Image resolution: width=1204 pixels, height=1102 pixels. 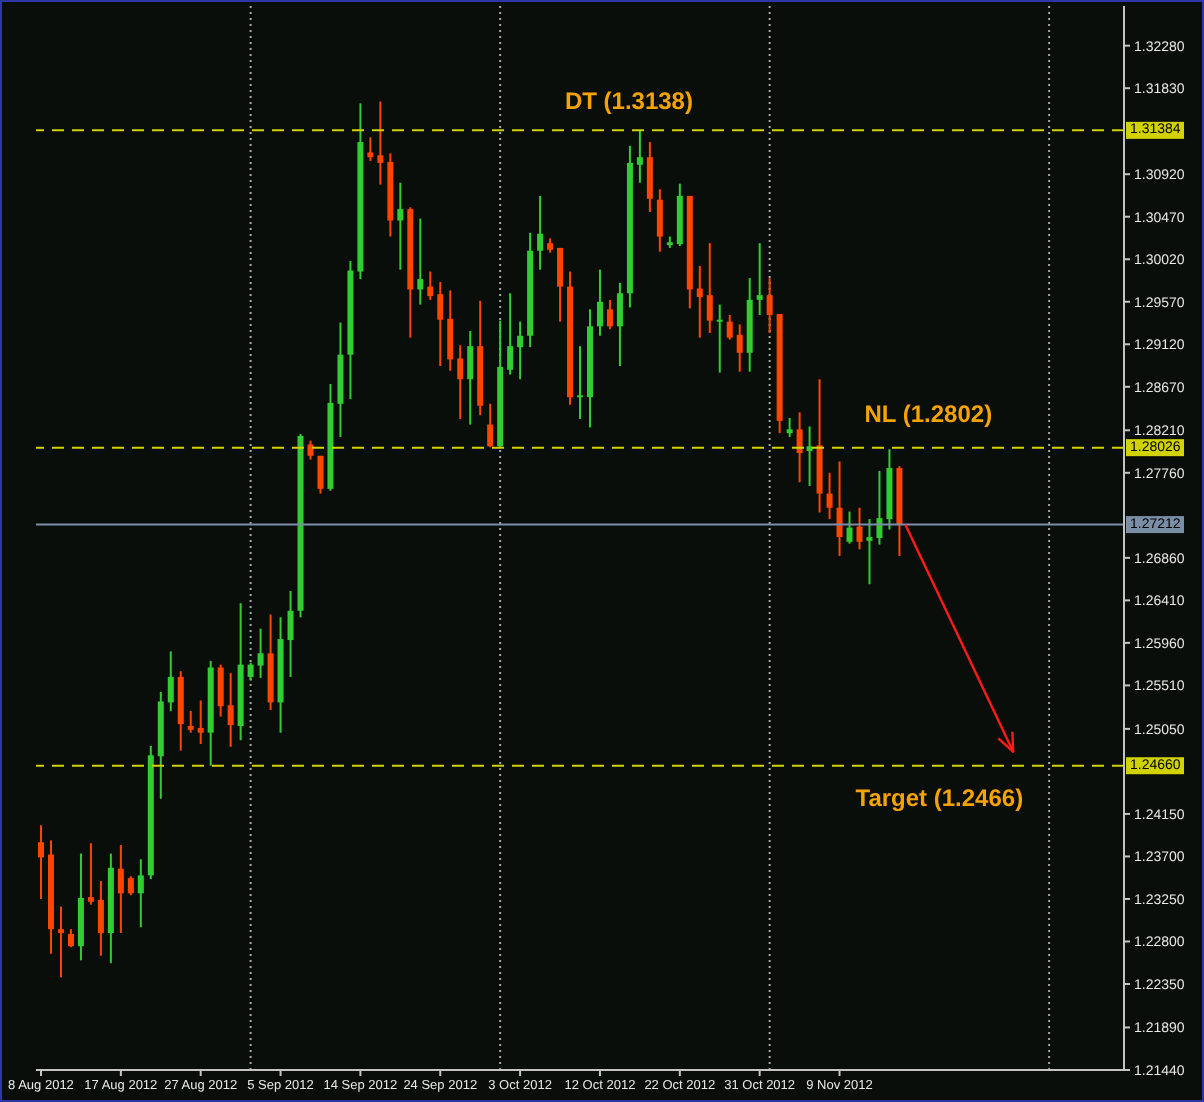 I want to click on annotation: DT (1.3138), so click(x=628, y=100).